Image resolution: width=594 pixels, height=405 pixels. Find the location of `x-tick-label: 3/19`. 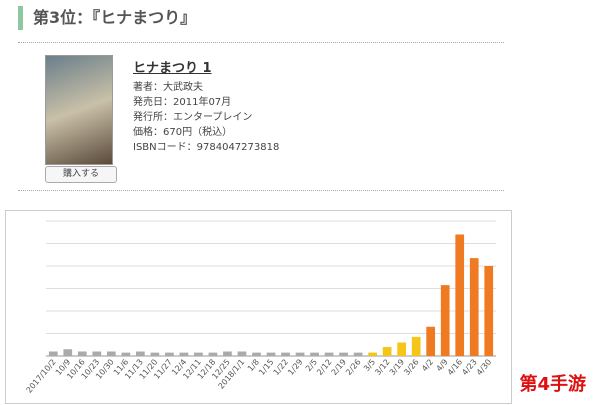

x-tick-label: 3/19 is located at coordinates (397, 368).